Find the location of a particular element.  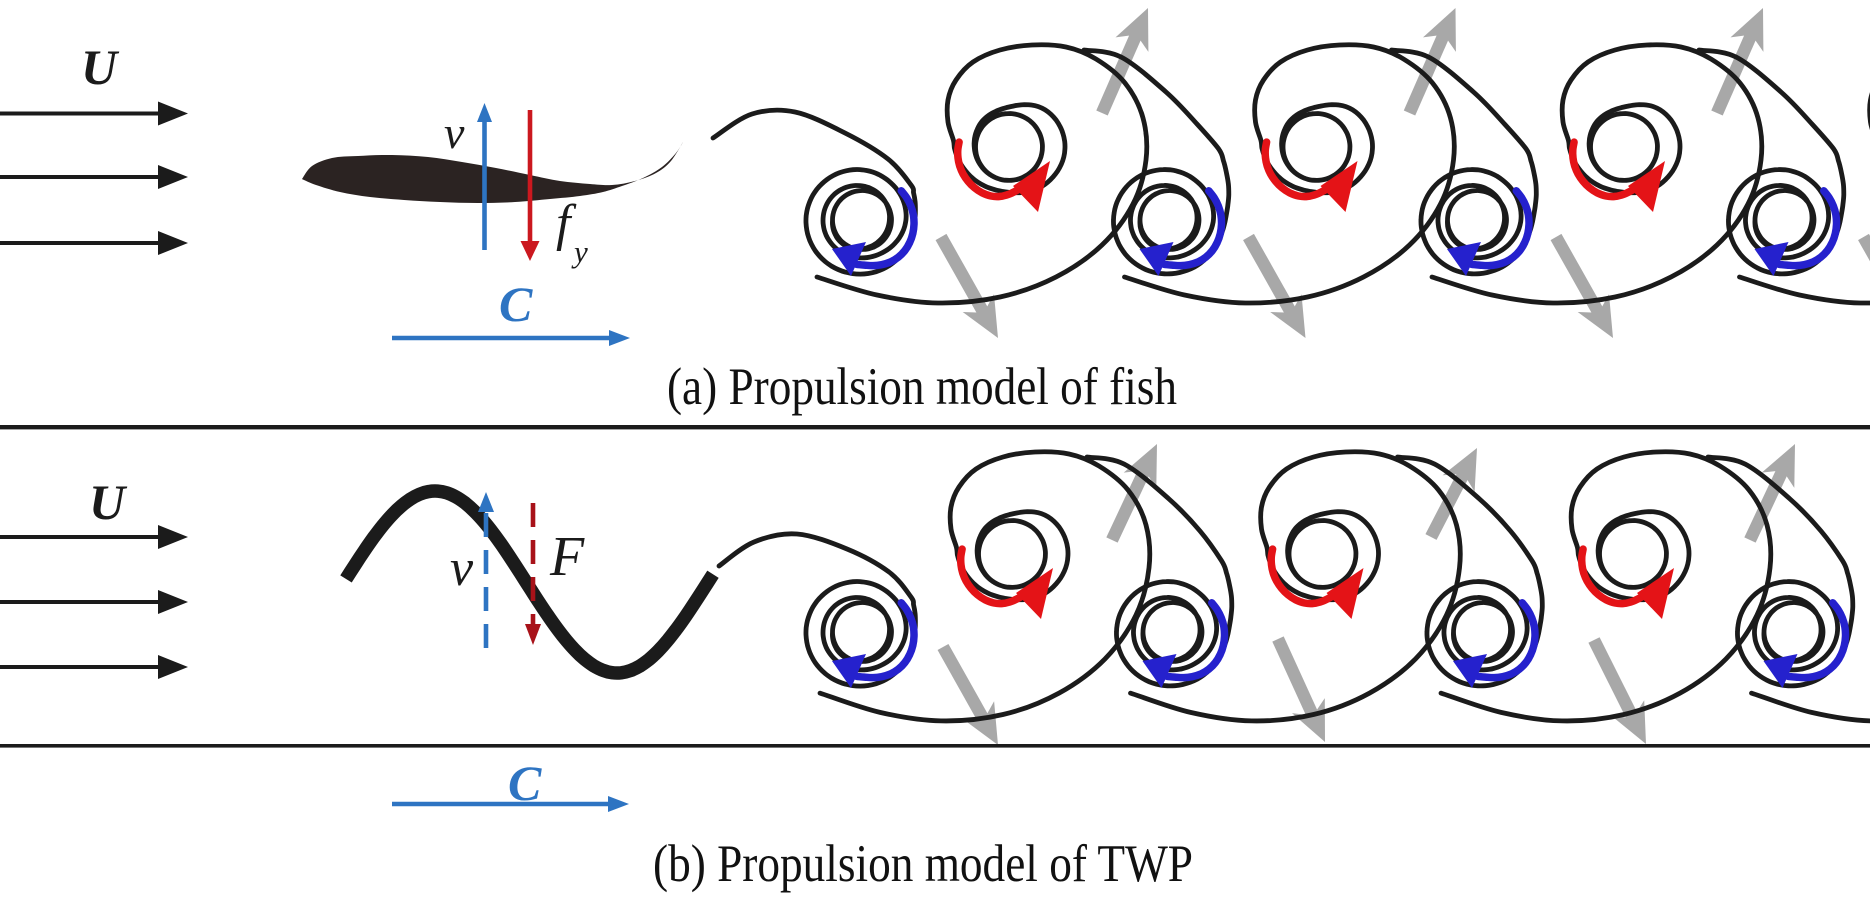

svg-text: (a) Propulsion model of fish is located at coordinates (922, 387).